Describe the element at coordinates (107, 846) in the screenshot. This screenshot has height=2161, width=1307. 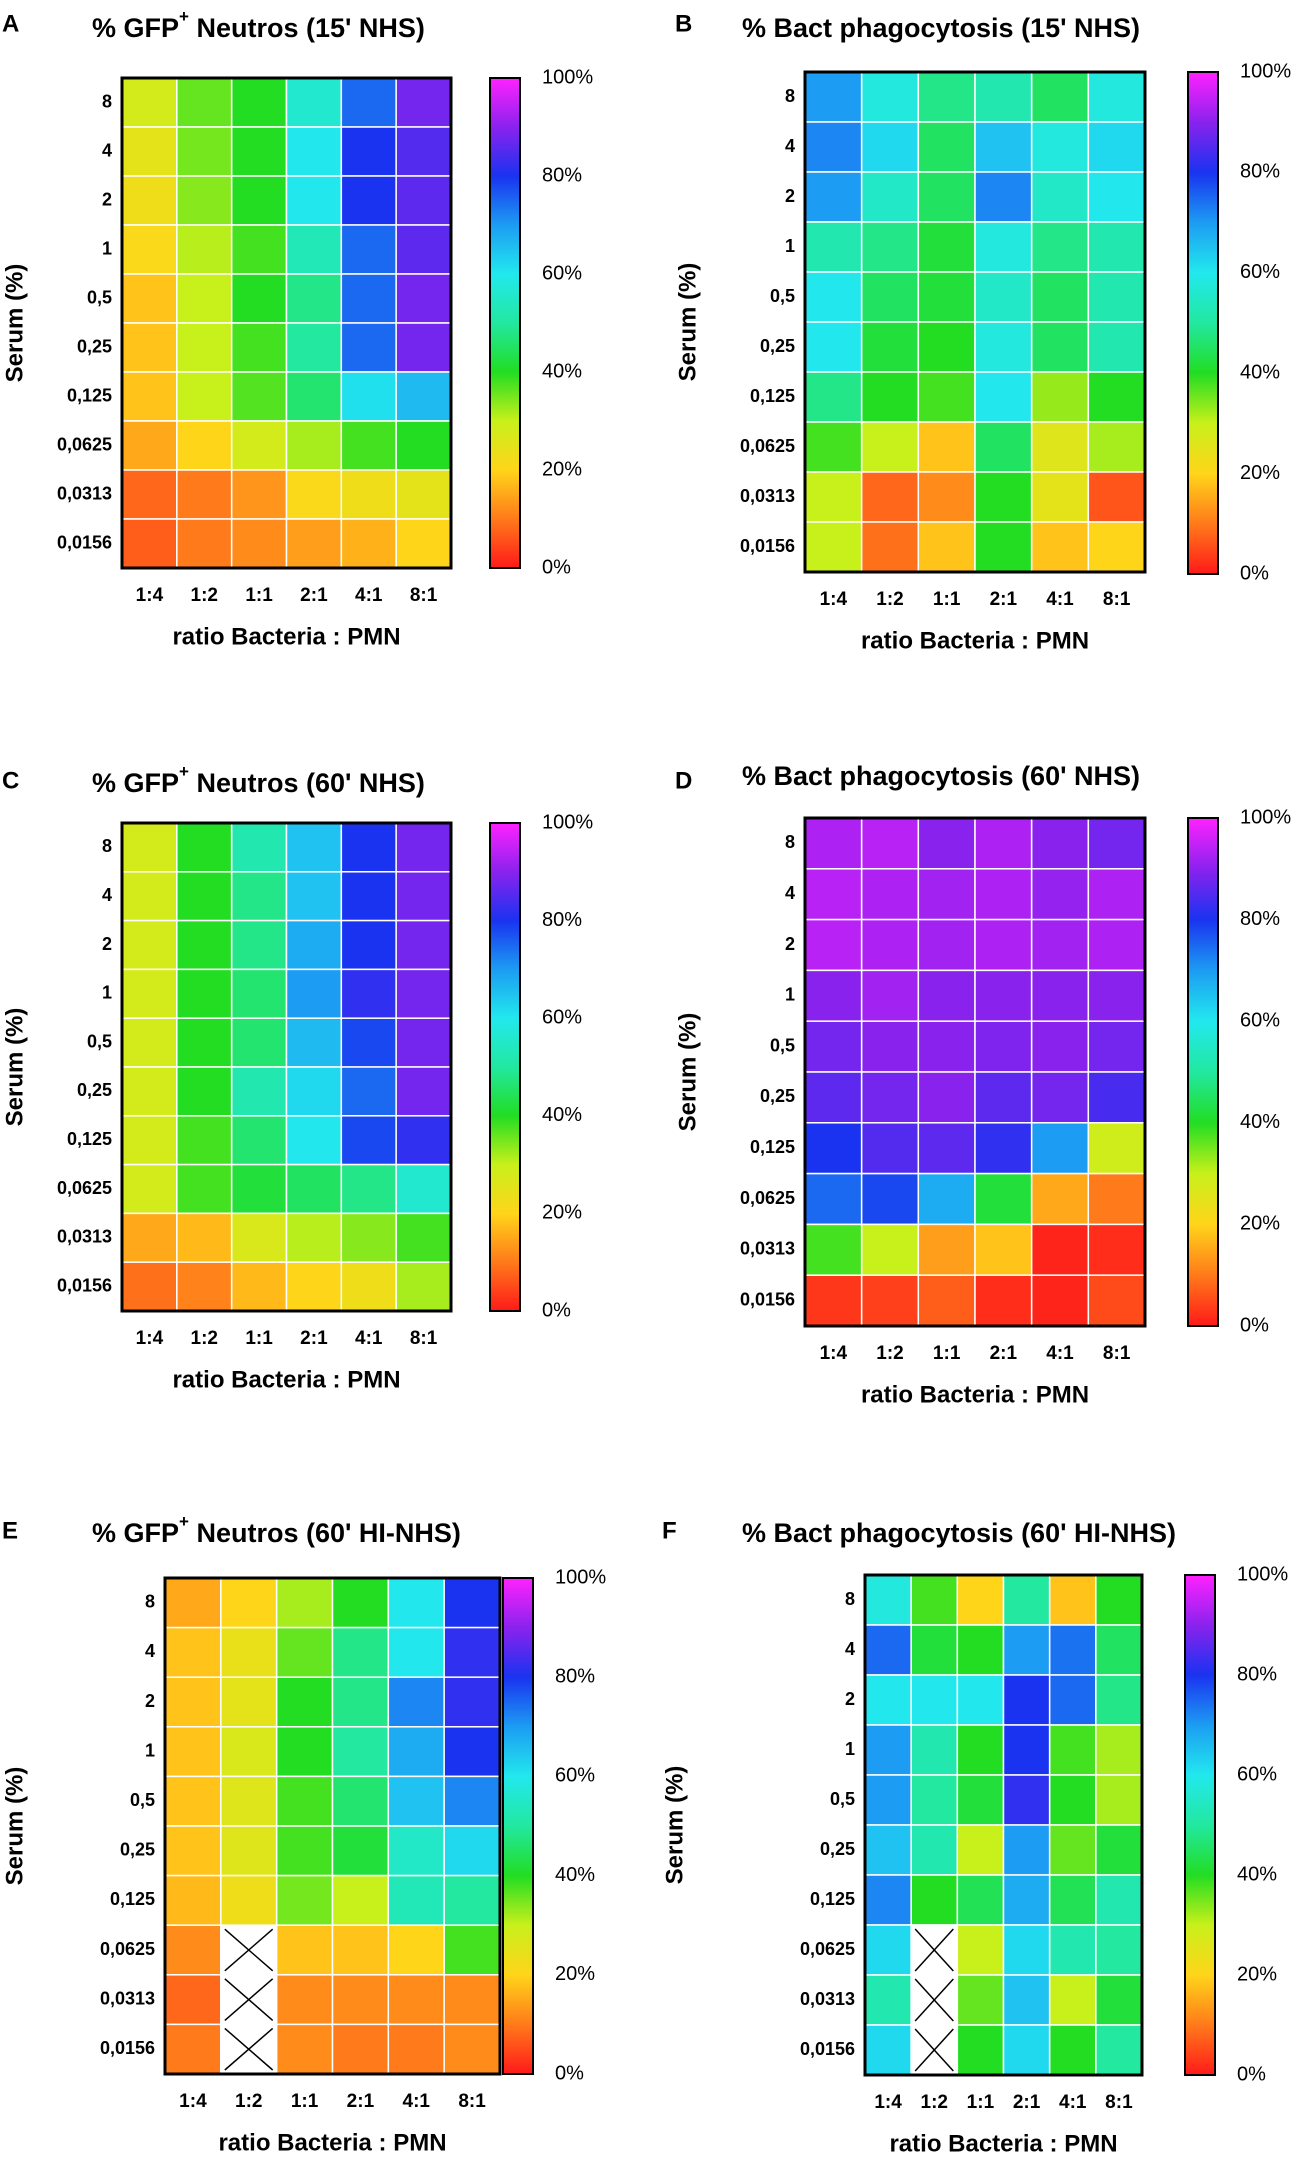
I see `y-tick-label: 8` at that location.